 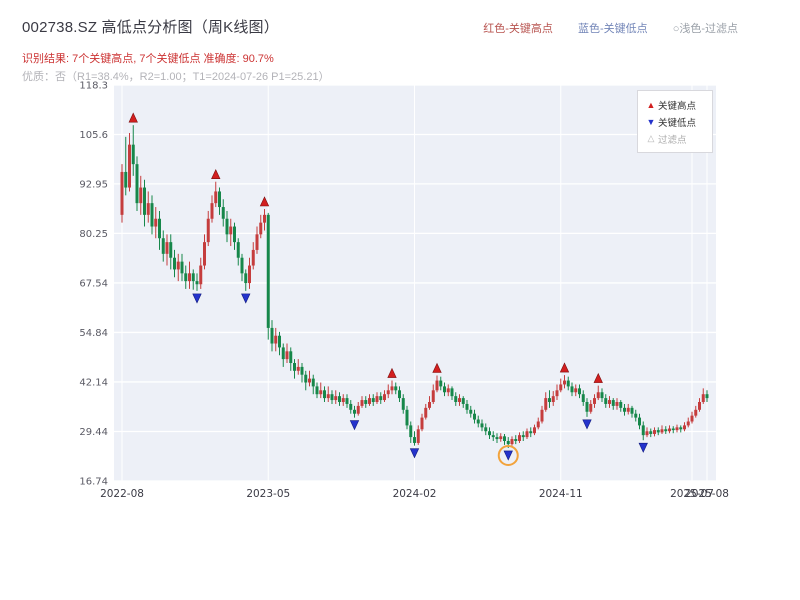 I want to click on color-key-low-label: 蓝色-关键低点, so click(x=612, y=29).